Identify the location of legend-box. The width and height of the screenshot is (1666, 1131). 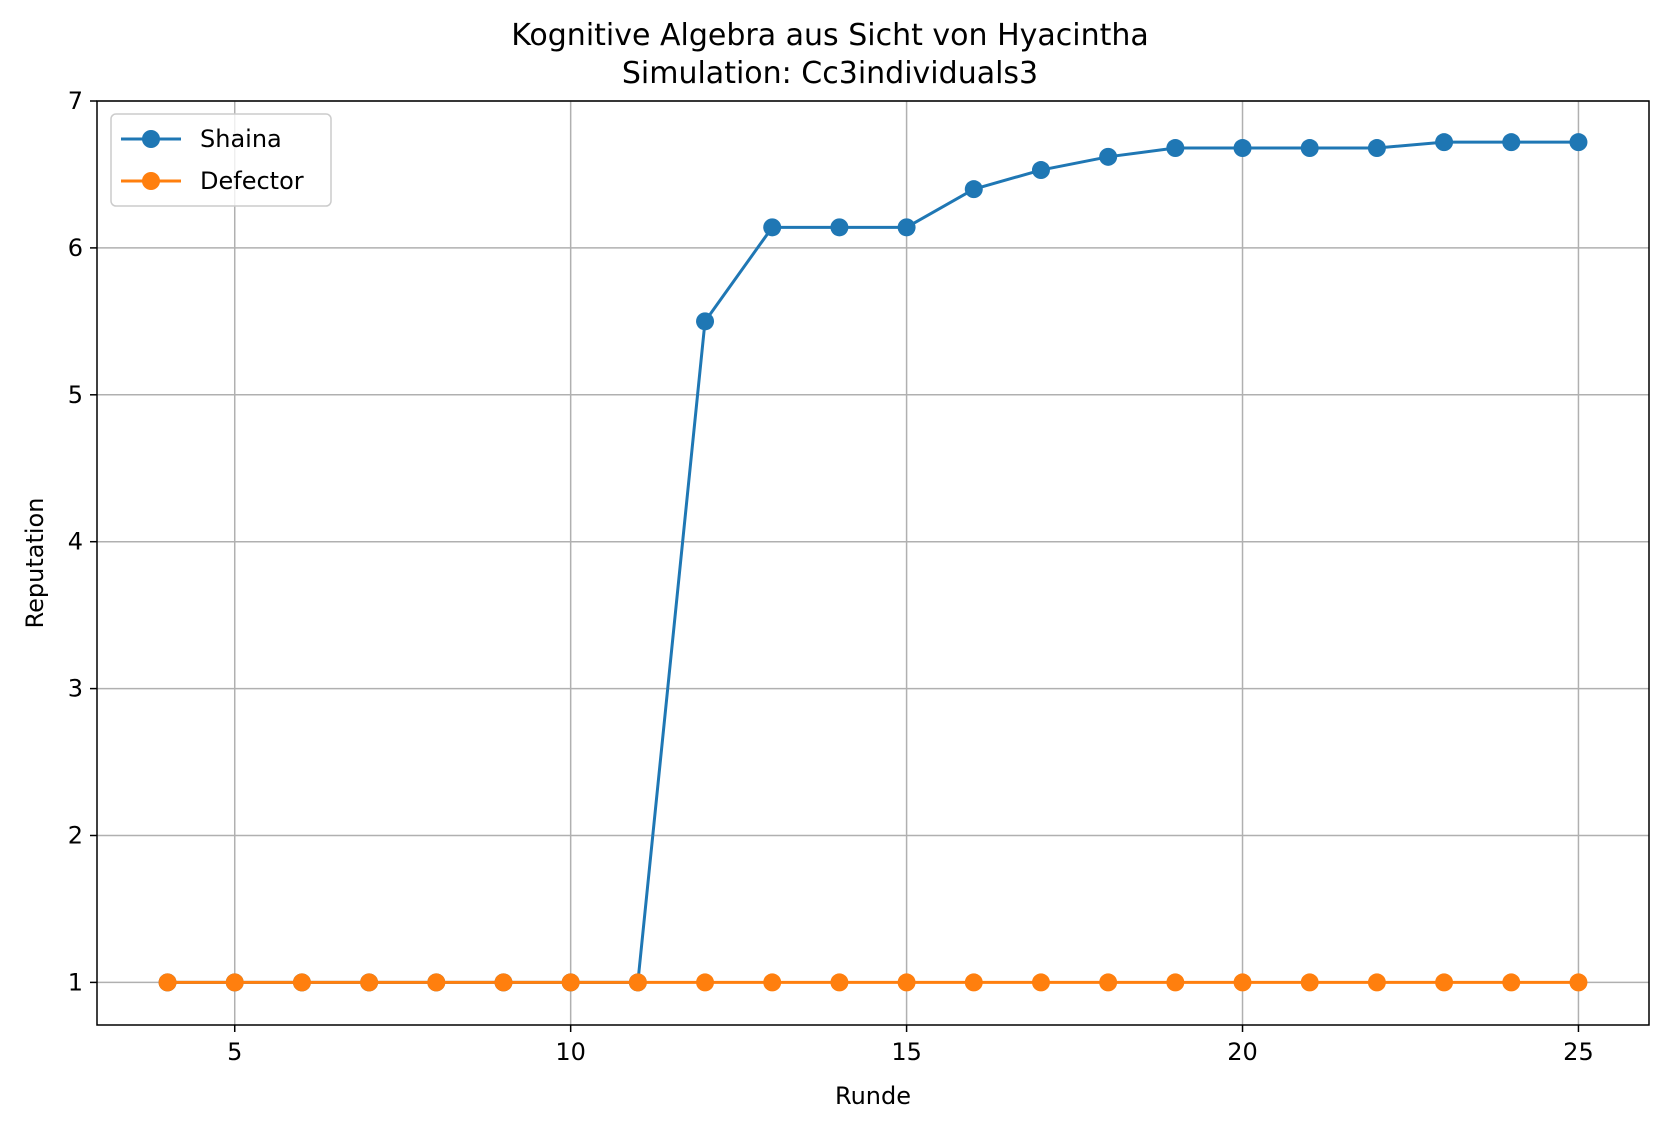
(221, 160).